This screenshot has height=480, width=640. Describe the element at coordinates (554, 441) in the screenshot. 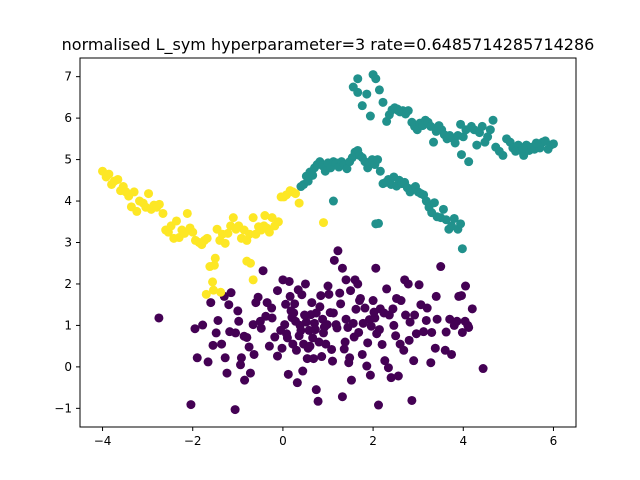

I see `x-tick-label: 6` at that location.